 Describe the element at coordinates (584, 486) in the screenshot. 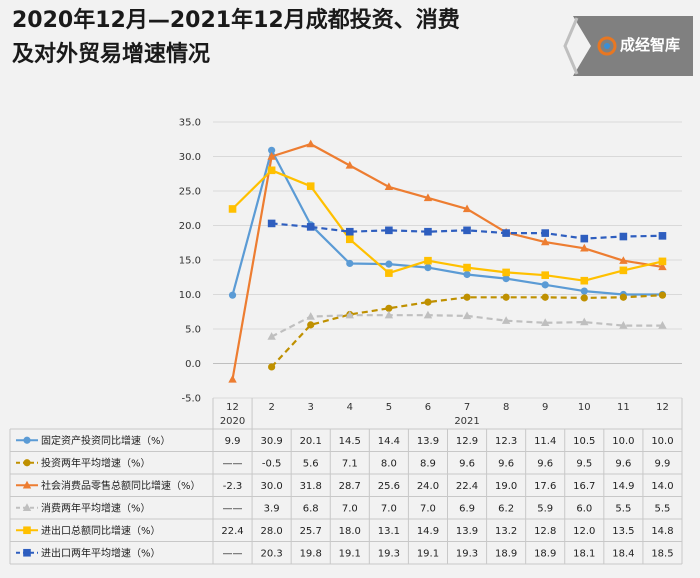

I see `data-label: 16.7` at that location.